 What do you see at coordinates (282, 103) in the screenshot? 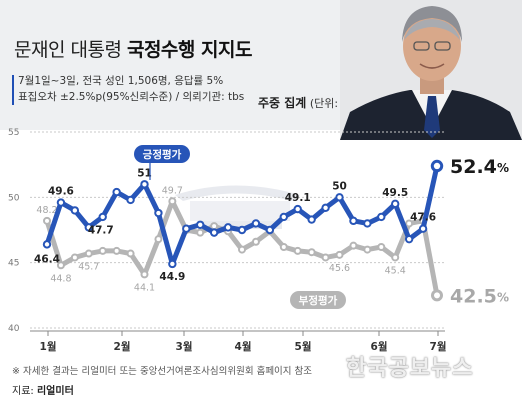
I see `unit-bold: 주중 집계` at bounding box center [282, 103].